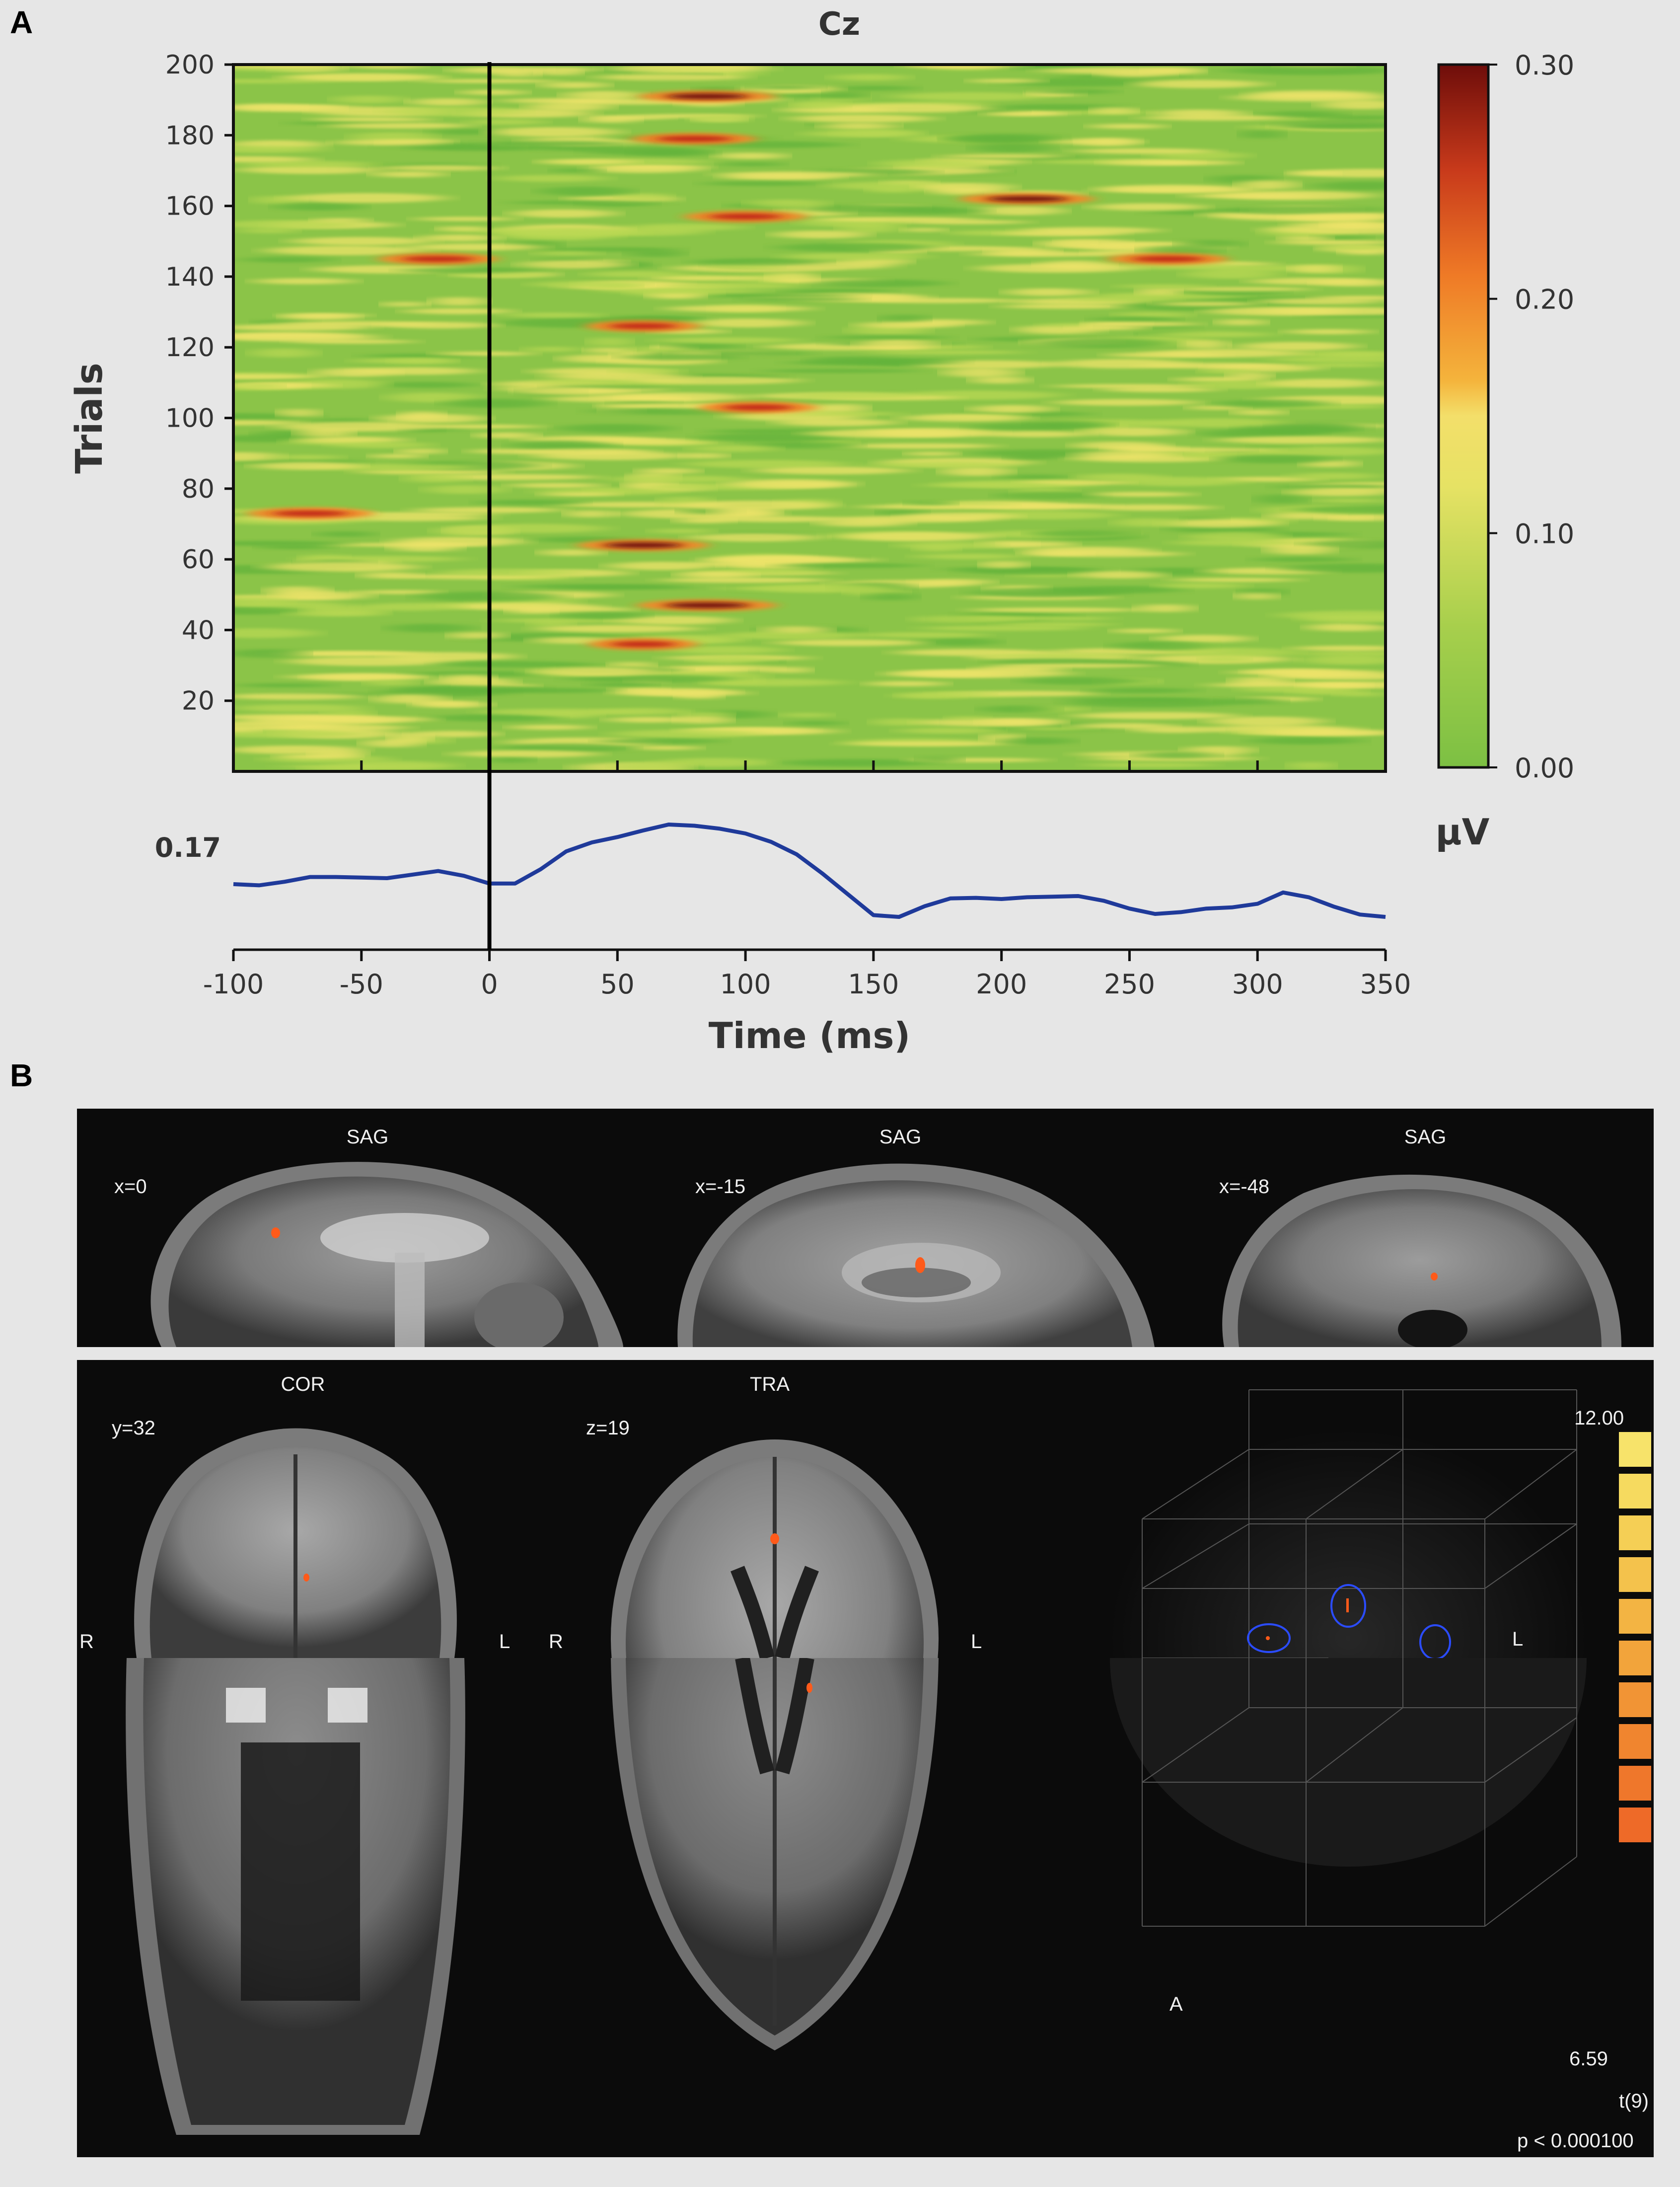 Image resolution: width=1680 pixels, height=2187 pixels. What do you see at coordinates (1545, 299) in the screenshot?
I see `colorbar-tick-label: 0.20` at bounding box center [1545, 299].